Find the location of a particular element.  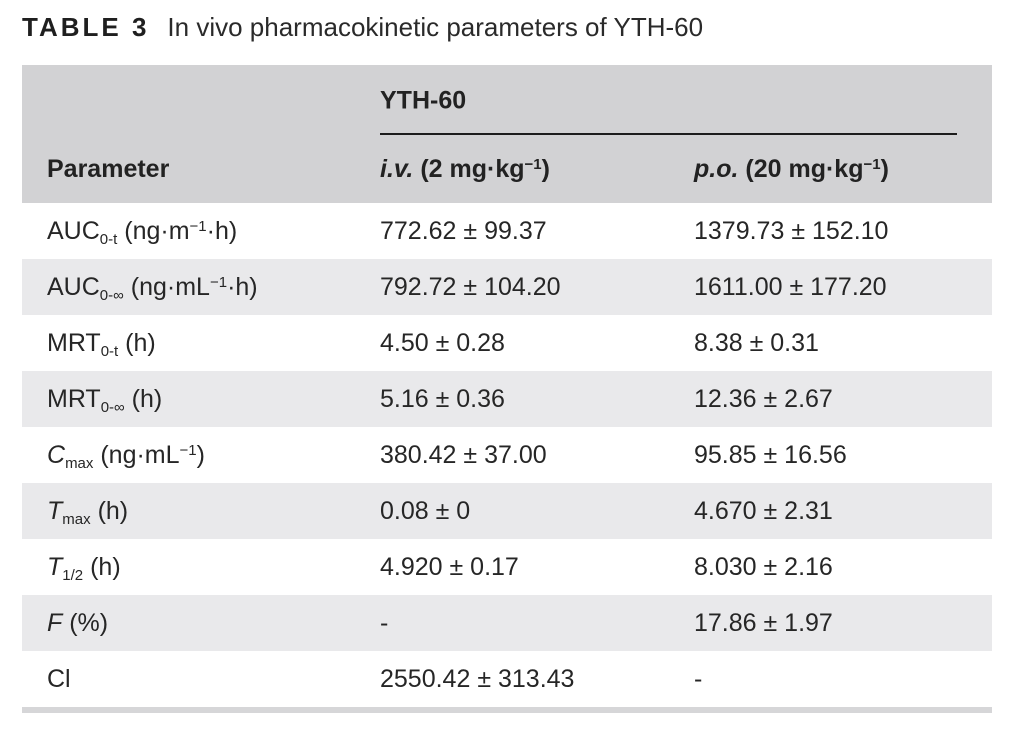

table-row: T1/2 (h) 4.920 ± 0.17 8.030 ± 2.16 is located at coordinates (507, 567).